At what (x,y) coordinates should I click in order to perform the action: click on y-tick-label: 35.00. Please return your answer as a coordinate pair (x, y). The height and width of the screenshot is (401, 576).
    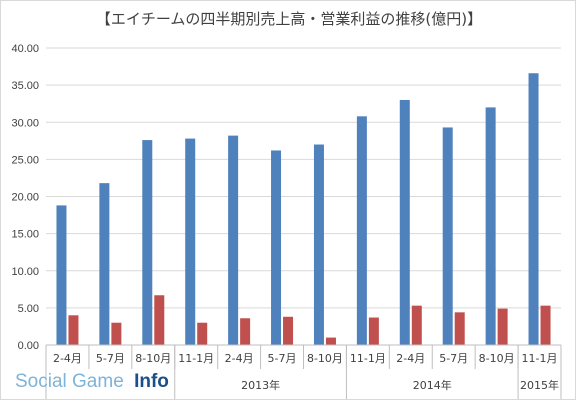
    Looking at the image, I should click on (25, 86).